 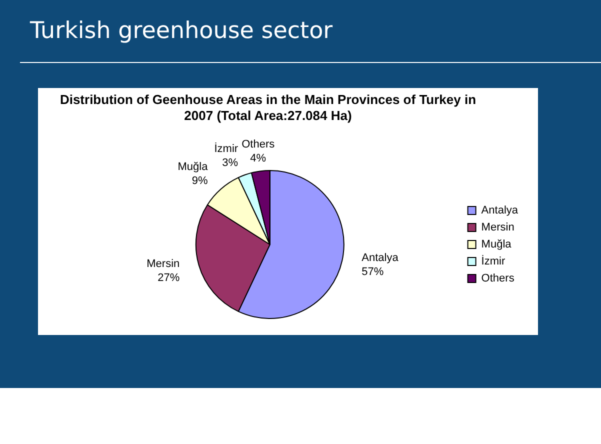 What do you see at coordinates (497, 228) in the screenshot?
I see `legend-label: Mersin` at bounding box center [497, 228].